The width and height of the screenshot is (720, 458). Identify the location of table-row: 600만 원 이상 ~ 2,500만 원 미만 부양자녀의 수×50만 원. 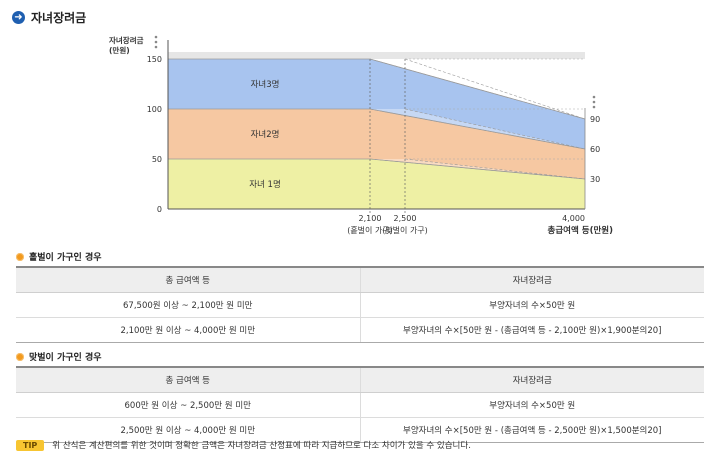
(360, 405).